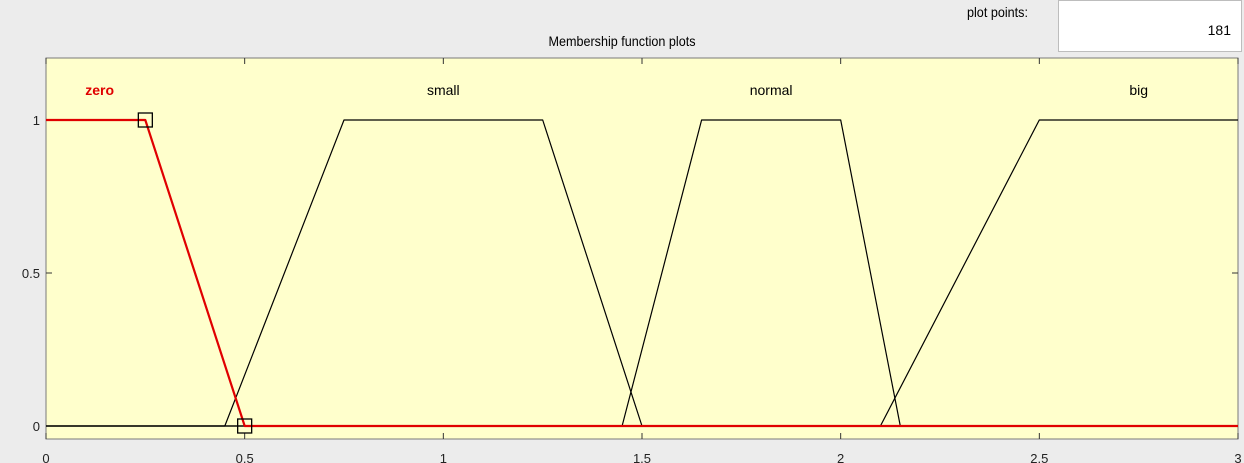 The width and height of the screenshot is (1244, 463). What do you see at coordinates (1237, 457) in the screenshot?
I see `x-tick-label: 3` at bounding box center [1237, 457].